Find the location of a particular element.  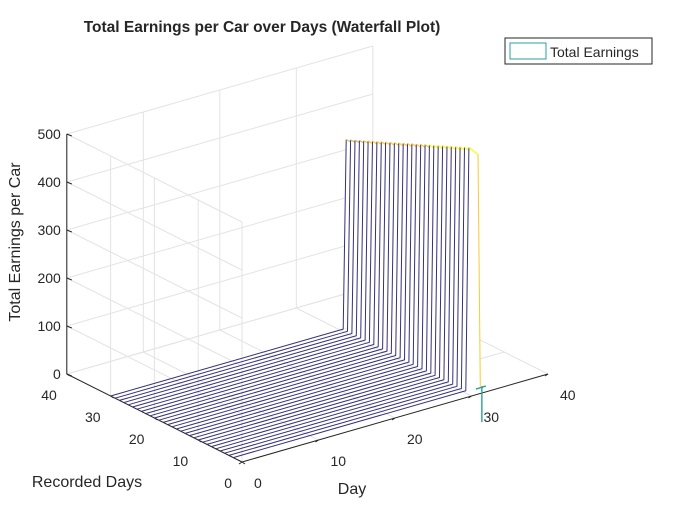

legend-swatch is located at coordinates (528, 51).